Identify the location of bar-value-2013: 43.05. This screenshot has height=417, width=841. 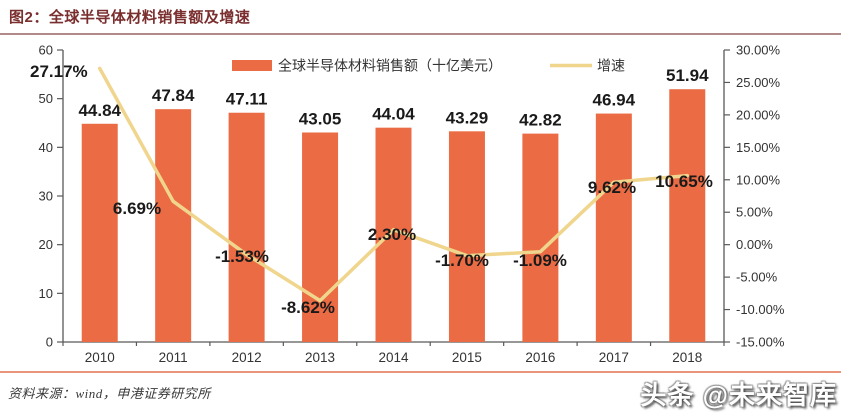
(320, 118).